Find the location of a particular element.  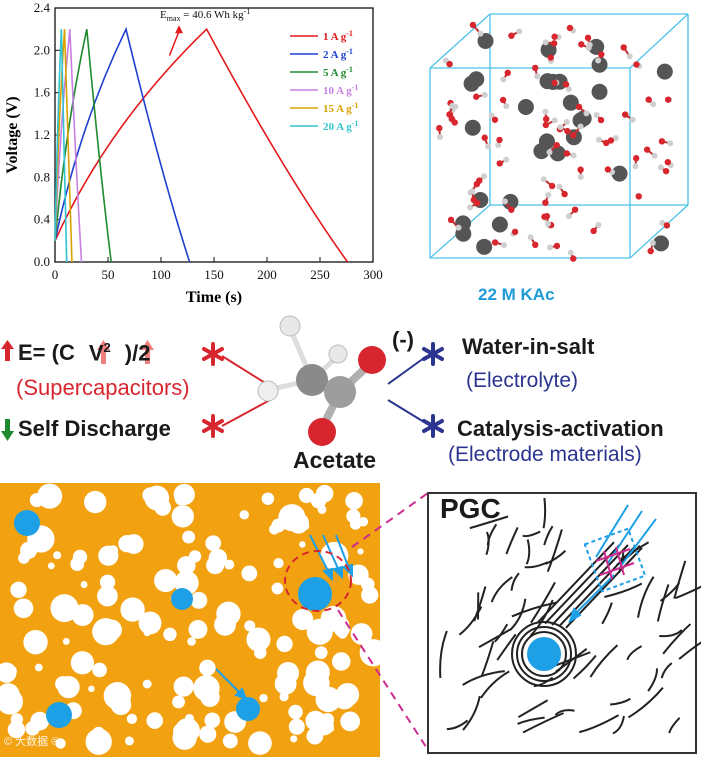

series-line is located at coordinates (83, 145).